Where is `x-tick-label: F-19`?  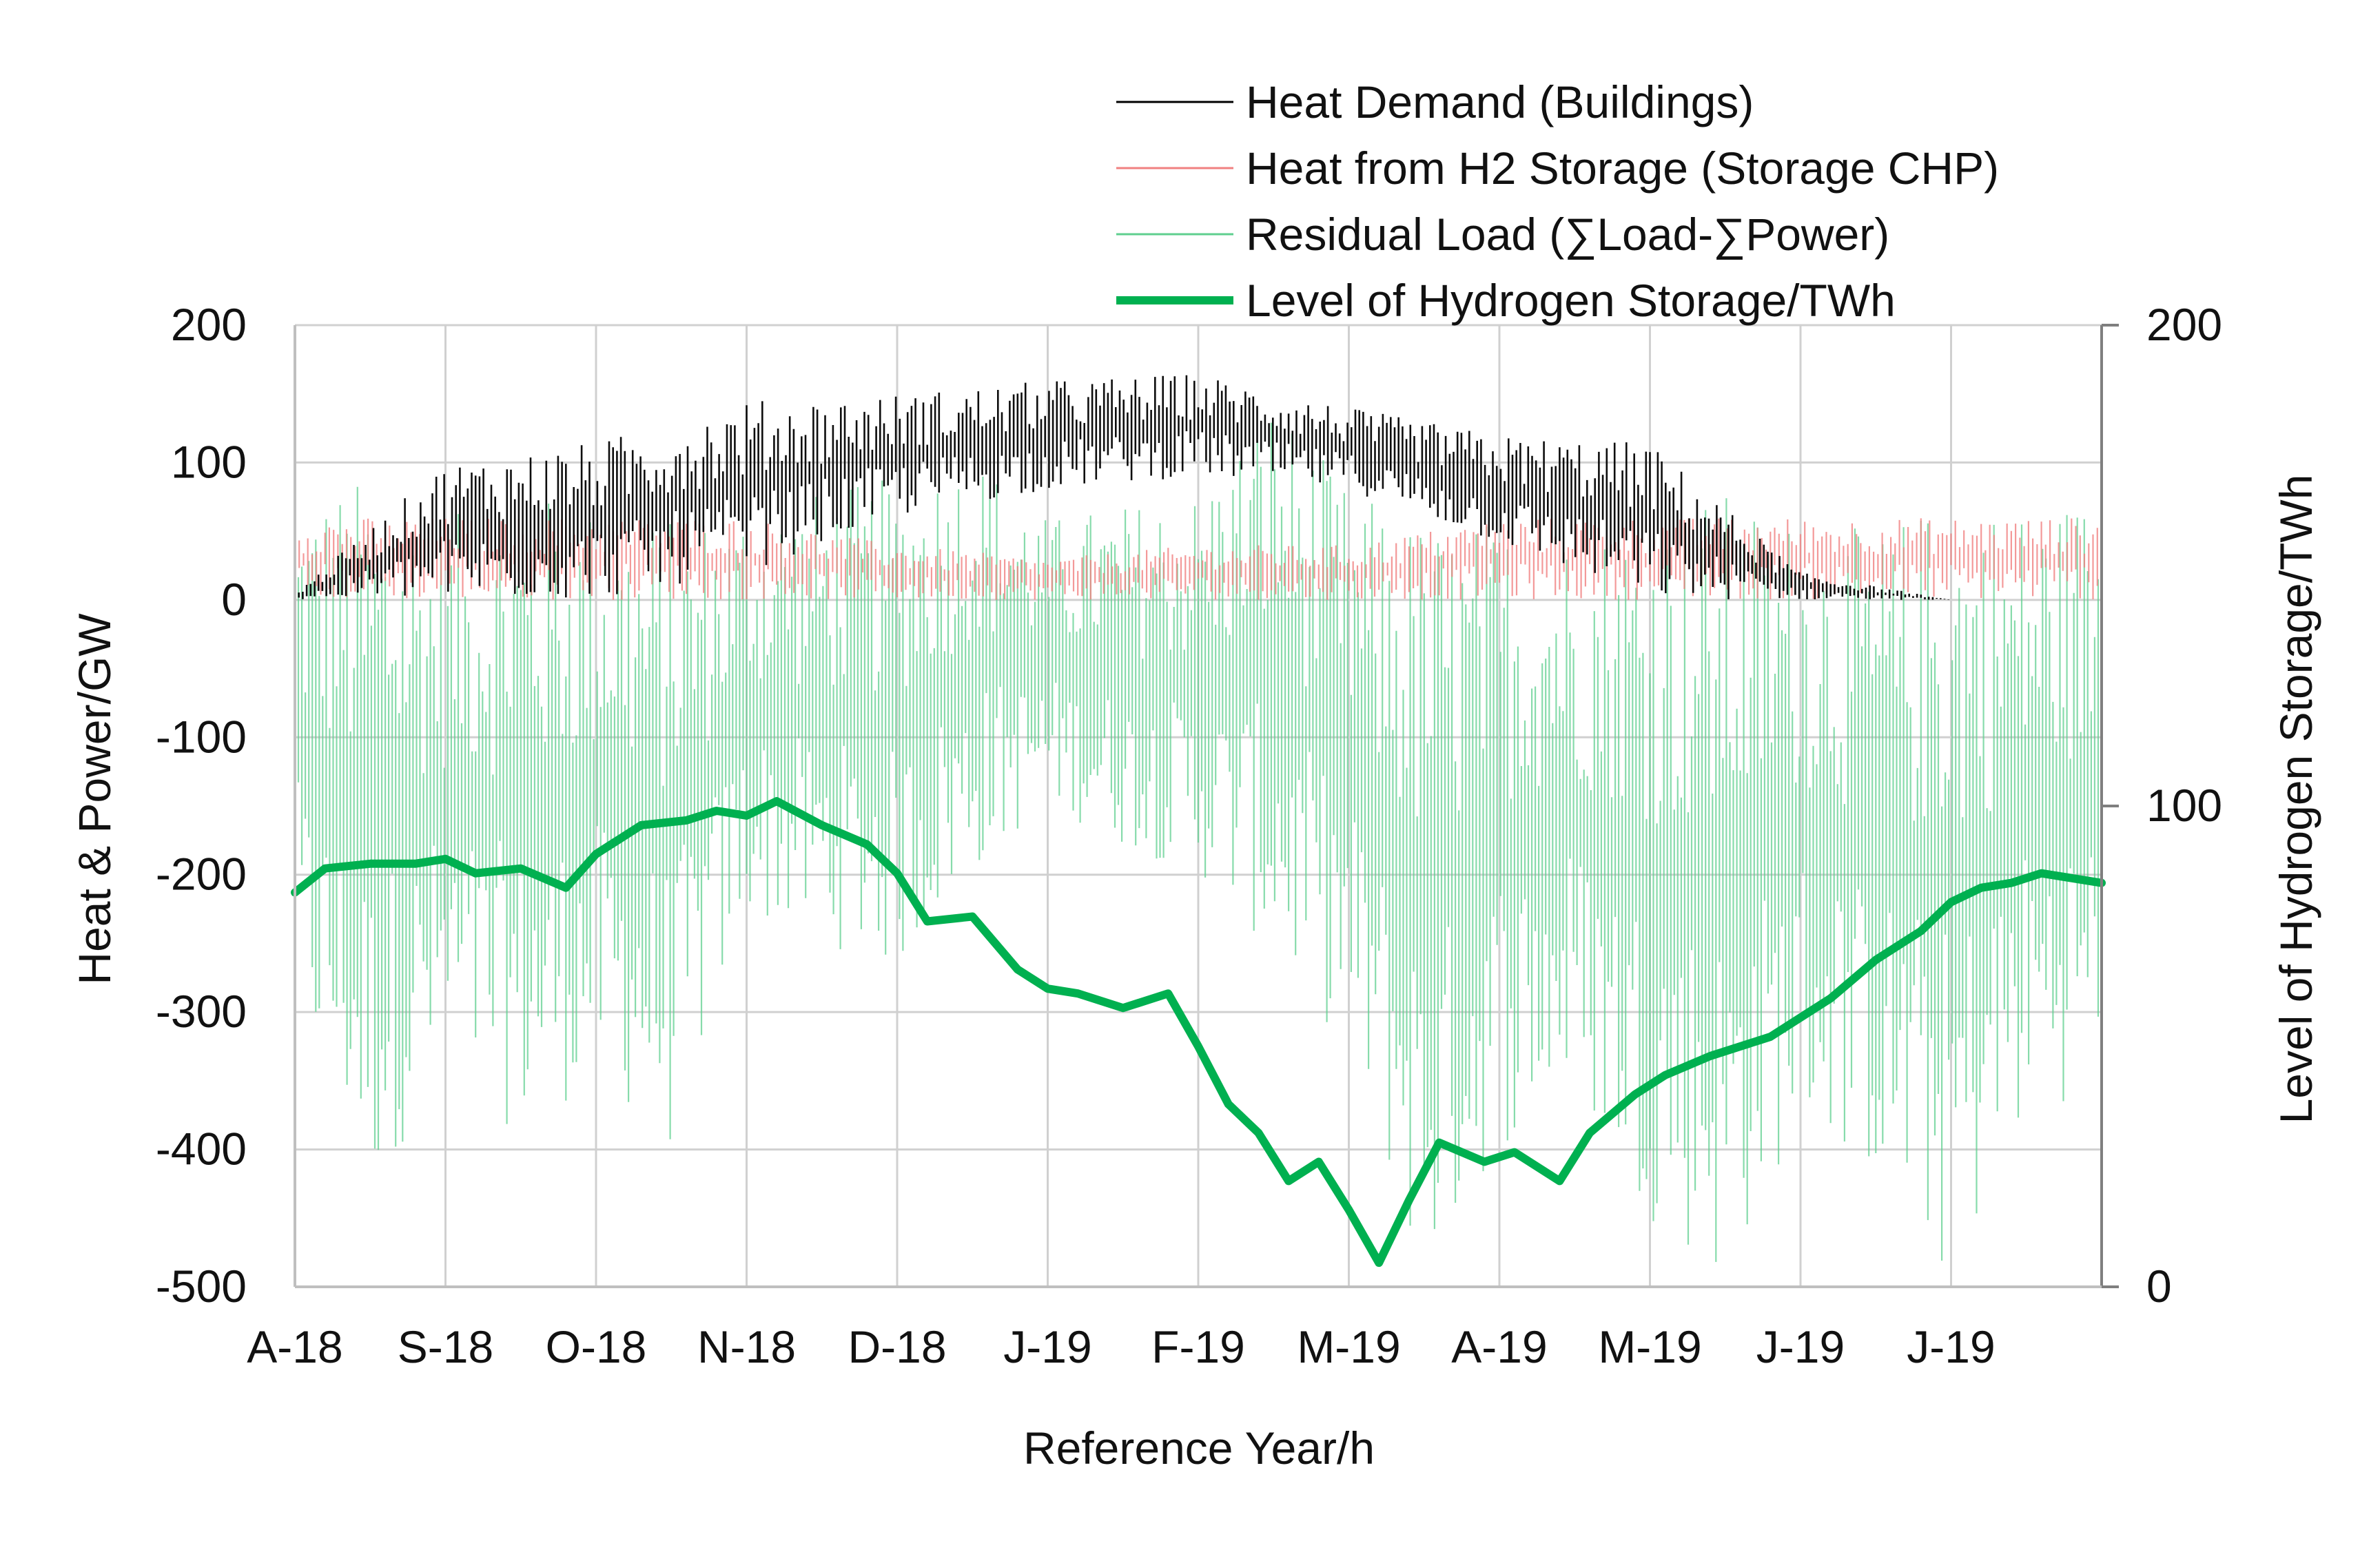 x-tick-label: F-19 is located at coordinates (1198, 1346).